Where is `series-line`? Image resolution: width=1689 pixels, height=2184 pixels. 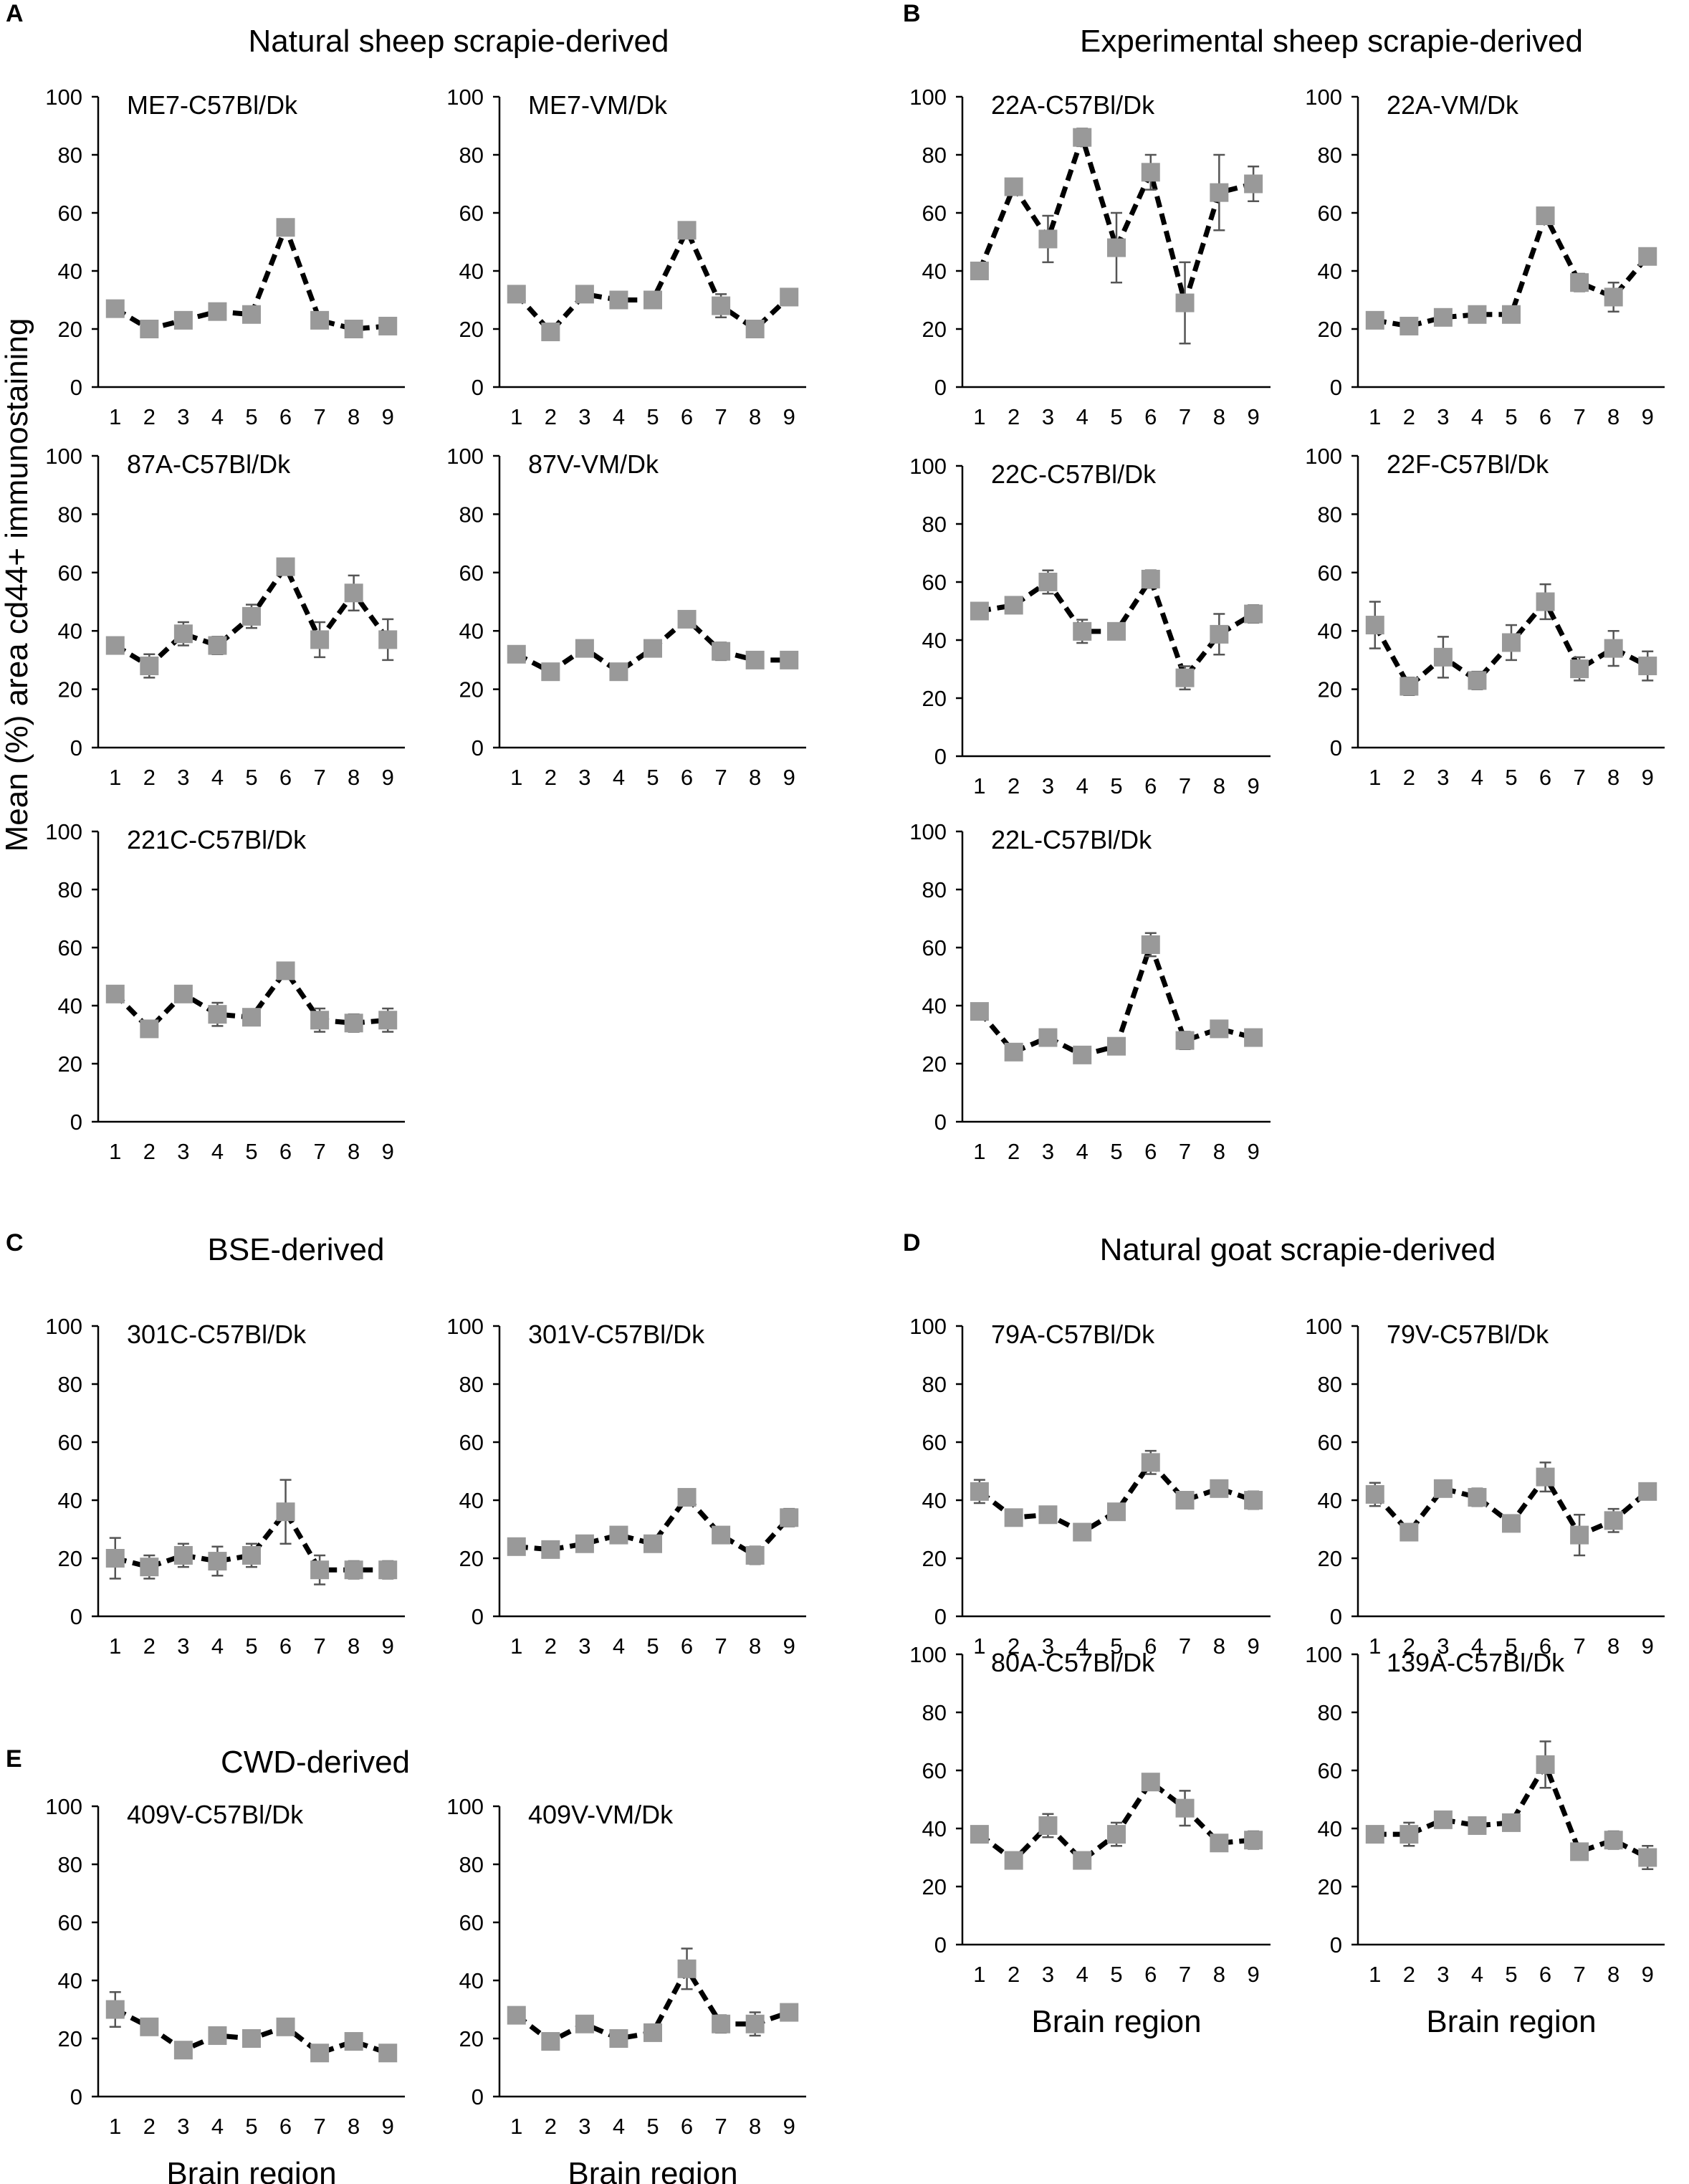 series-line is located at coordinates (653, 281).